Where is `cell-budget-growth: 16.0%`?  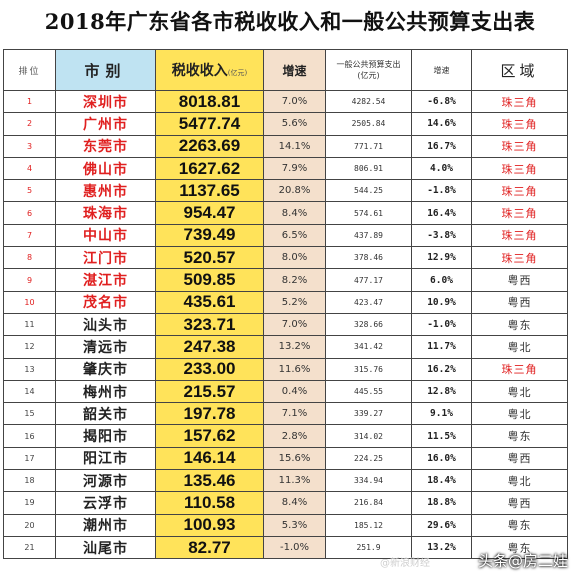
cell-budget-growth: 16.0% is located at coordinates (441, 458).